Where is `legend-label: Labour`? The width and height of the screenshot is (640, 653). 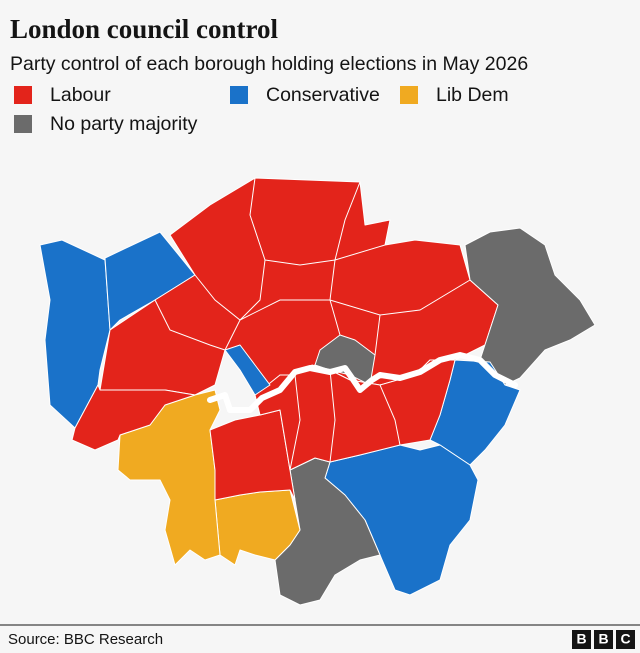 legend-label: Labour is located at coordinates (80, 95).